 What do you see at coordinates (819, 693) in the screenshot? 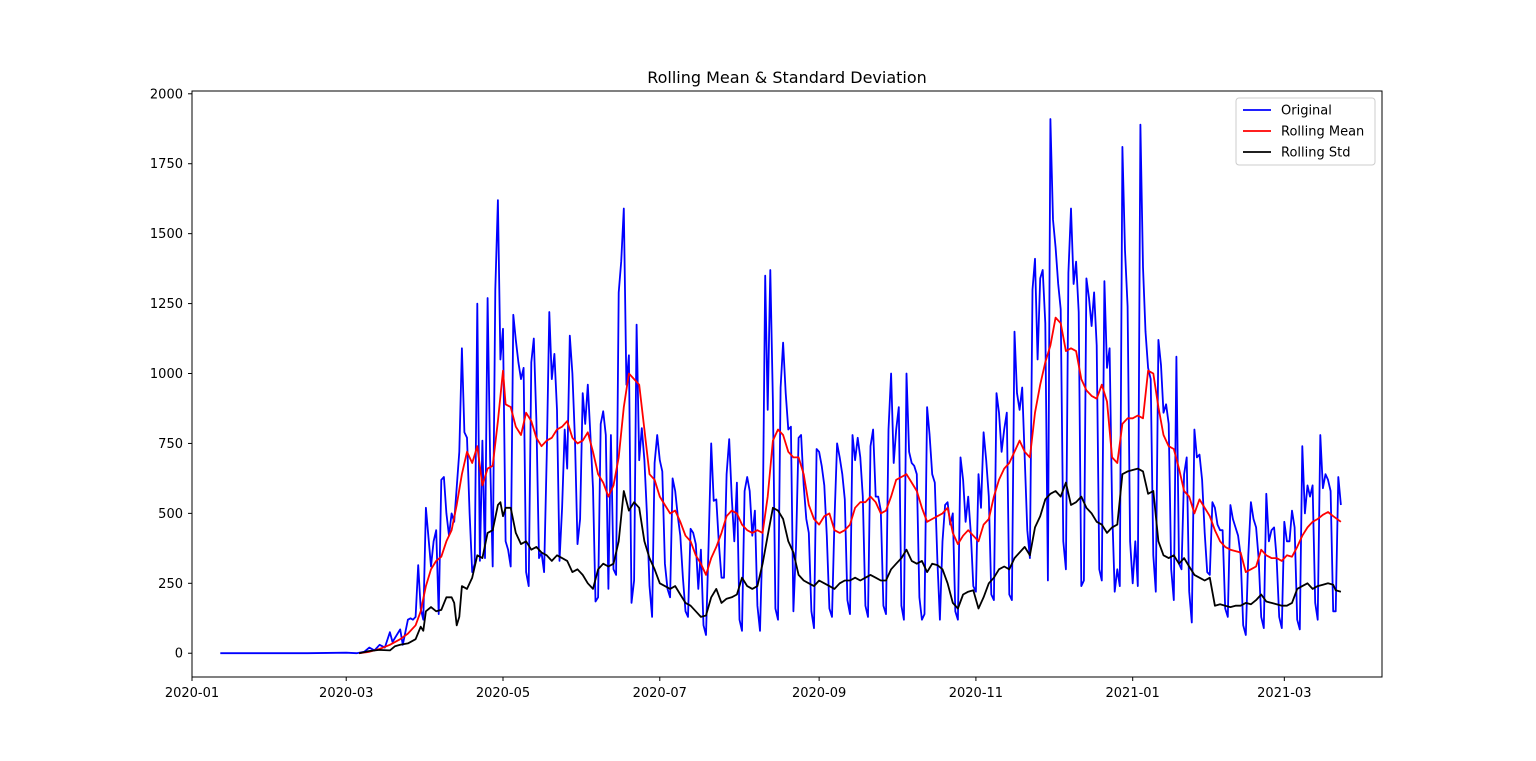
I see `x-tick-label: 2020-09` at bounding box center [819, 693].